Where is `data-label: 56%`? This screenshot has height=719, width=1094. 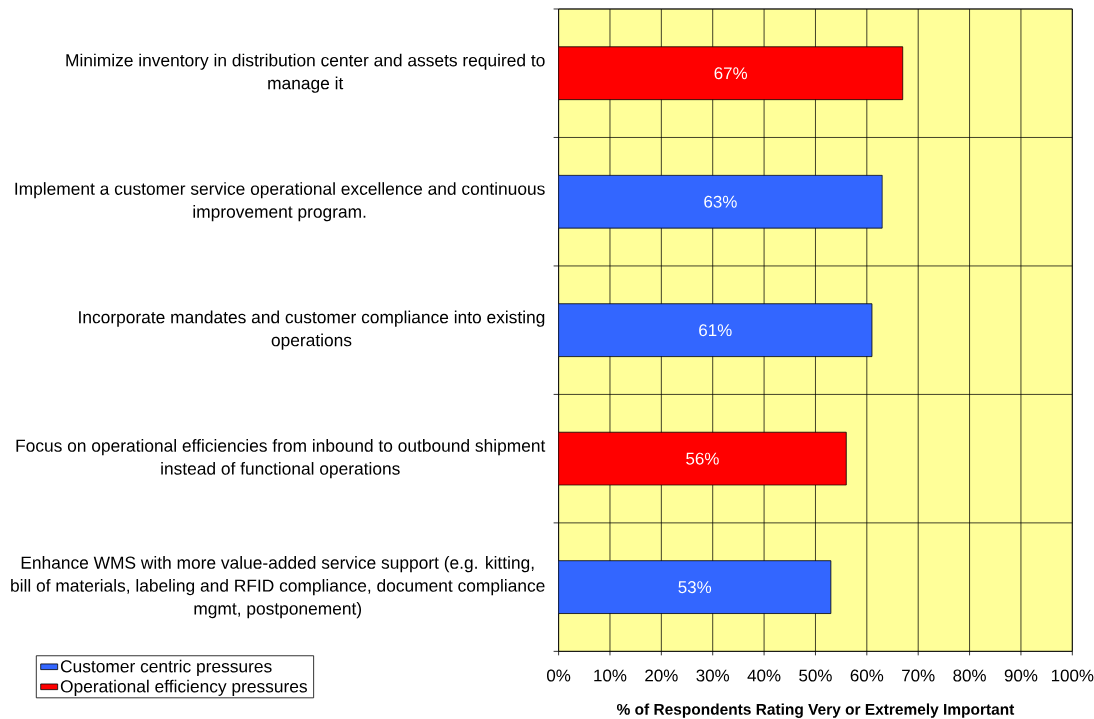
data-label: 56% is located at coordinates (702, 458).